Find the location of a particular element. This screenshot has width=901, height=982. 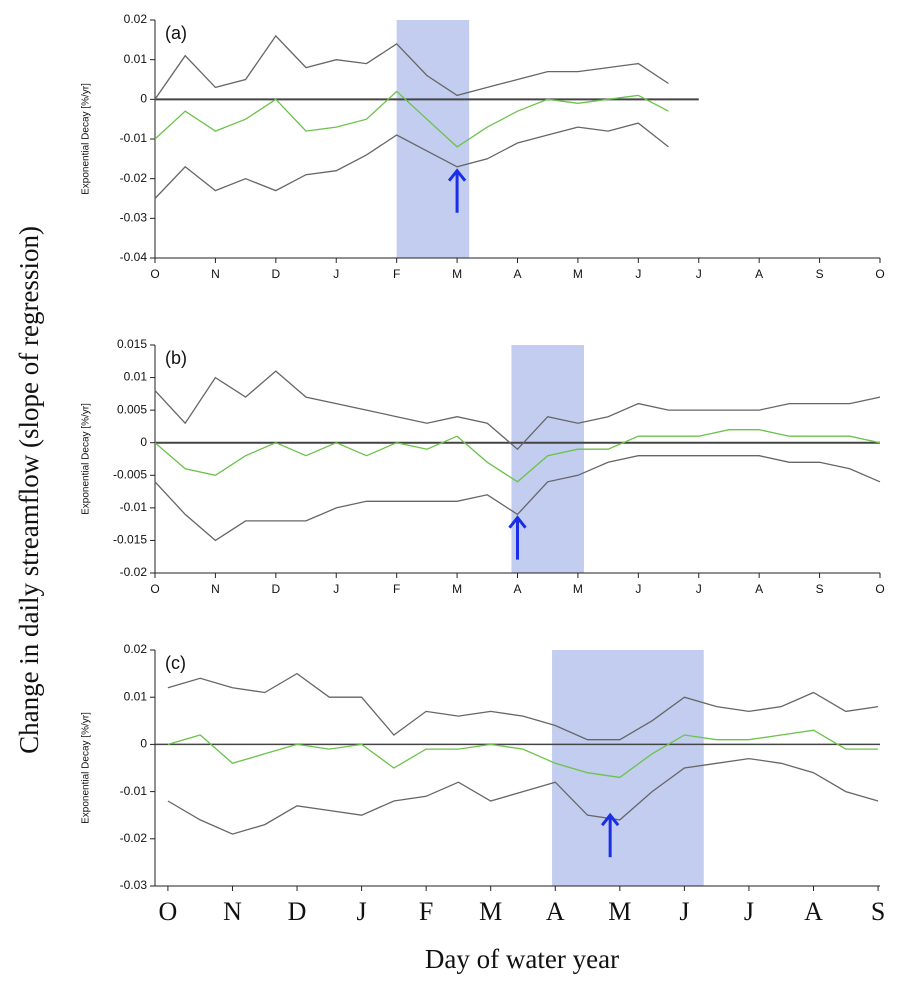

figure-x-label: Day of water year is located at coordinates (522, 959).